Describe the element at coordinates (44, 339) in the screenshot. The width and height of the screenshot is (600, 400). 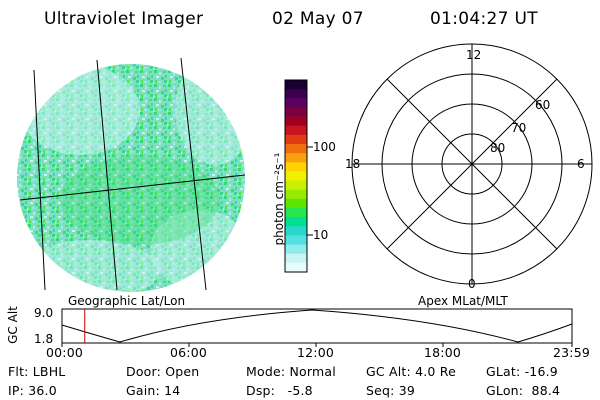
I see `orbit-ytick-bottom: 1.8` at that location.